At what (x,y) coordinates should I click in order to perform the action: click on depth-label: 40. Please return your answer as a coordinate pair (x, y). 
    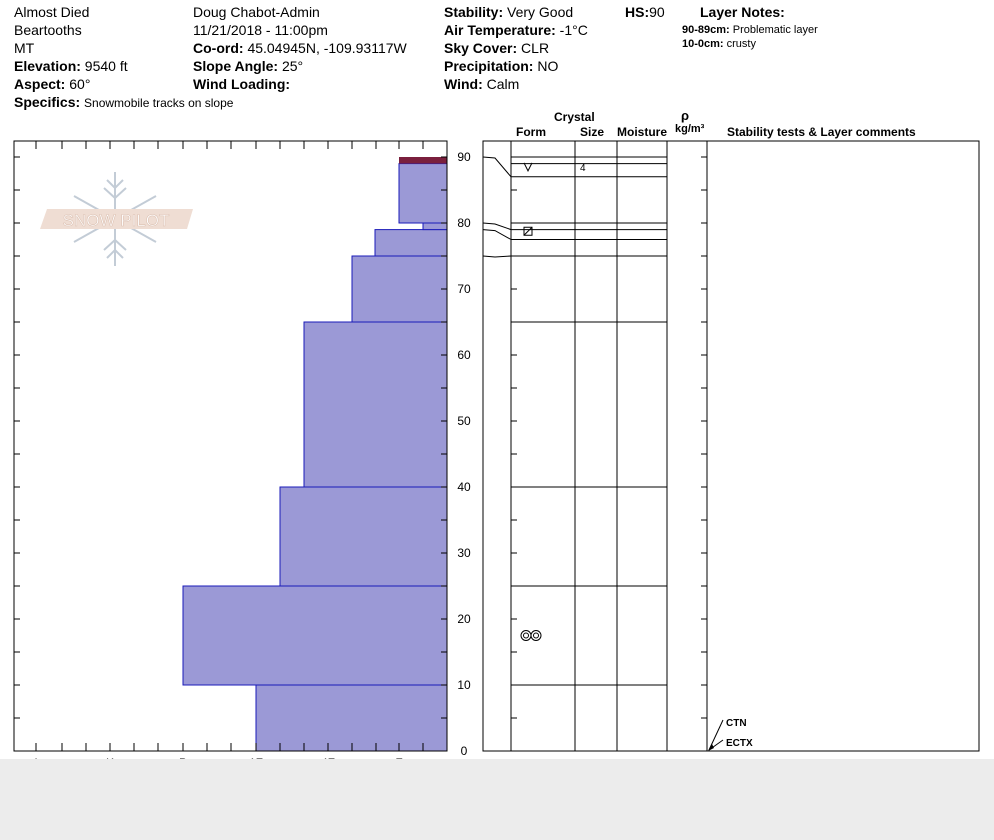
    Looking at the image, I should click on (464, 487).